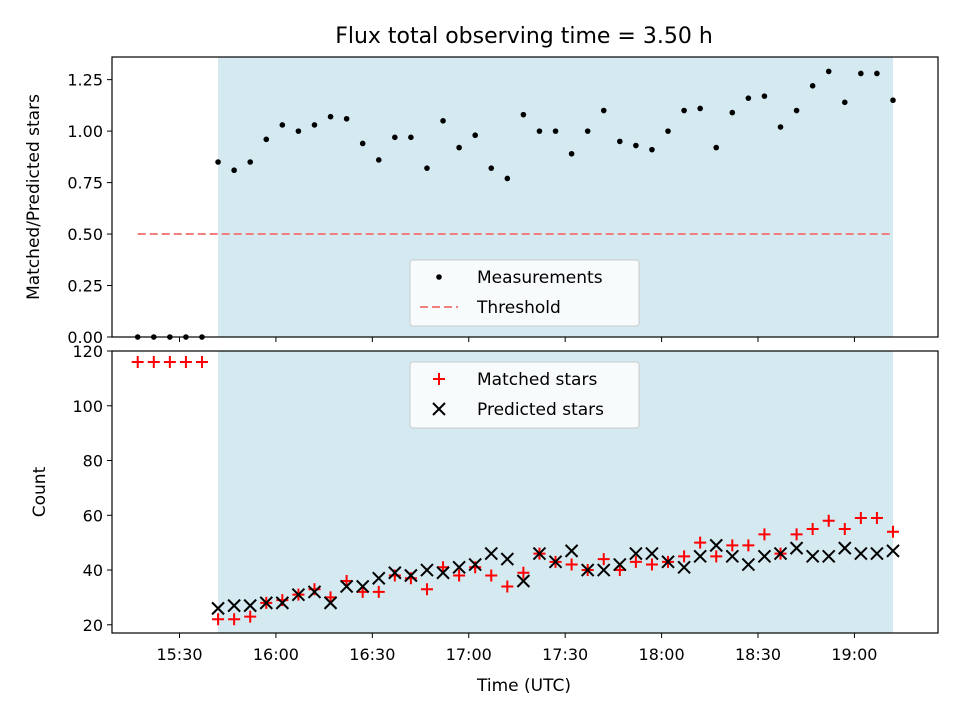 The image size is (960, 724). What do you see at coordinates (87, 406) in the screenshot?
I see `bottom-y-tick-label: 100` at bounding box center [87, 406].